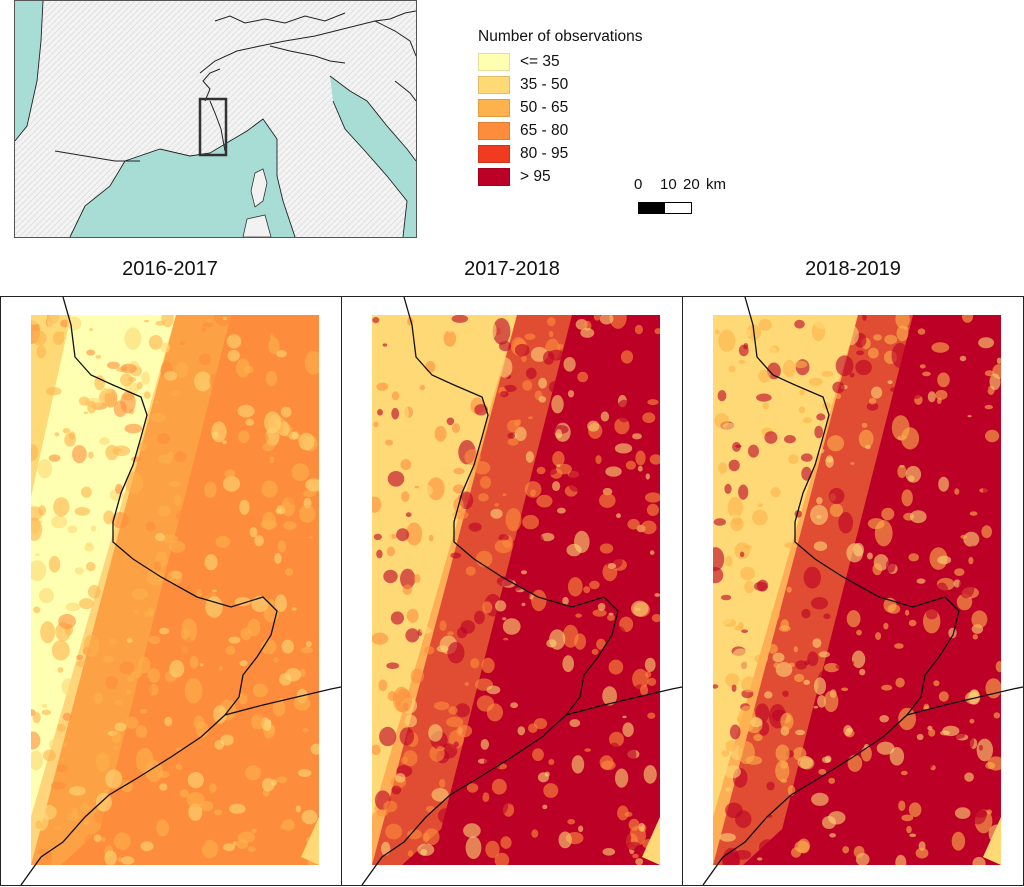 The width and height of the screenshot is (1024, 887). Describe the element at coordinates (540, 61) in the screenshot. I see `legend-label: <= 35` at that location.